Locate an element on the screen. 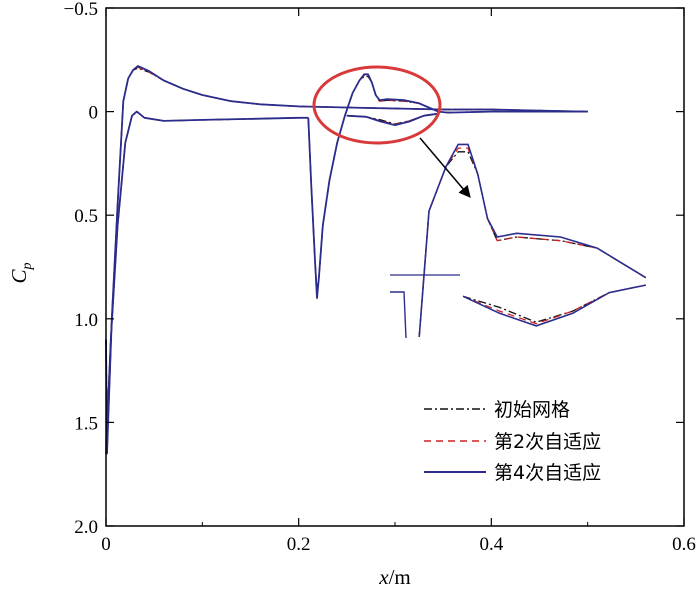 This screenshot has width=700, height=601. zoom-inset is located at coordinates (518, 241).